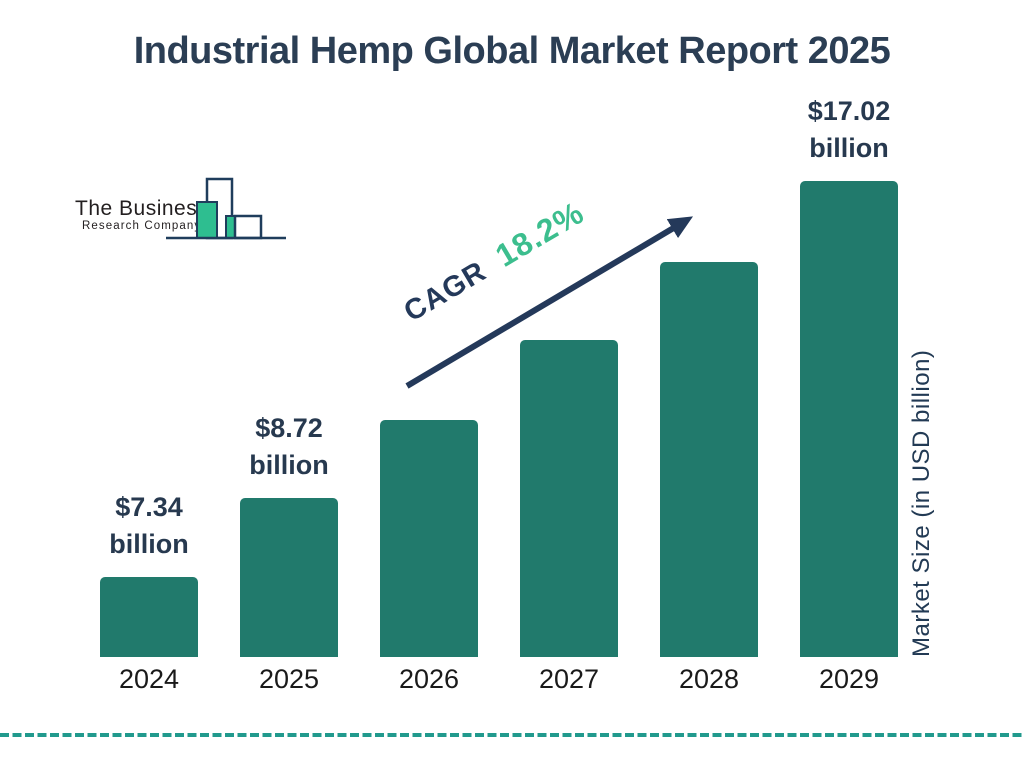 This screenshot has width=1024, height=768. Describe the element at coordinates (569, 498) in the screenshot. I see `bar-2027` at that location.